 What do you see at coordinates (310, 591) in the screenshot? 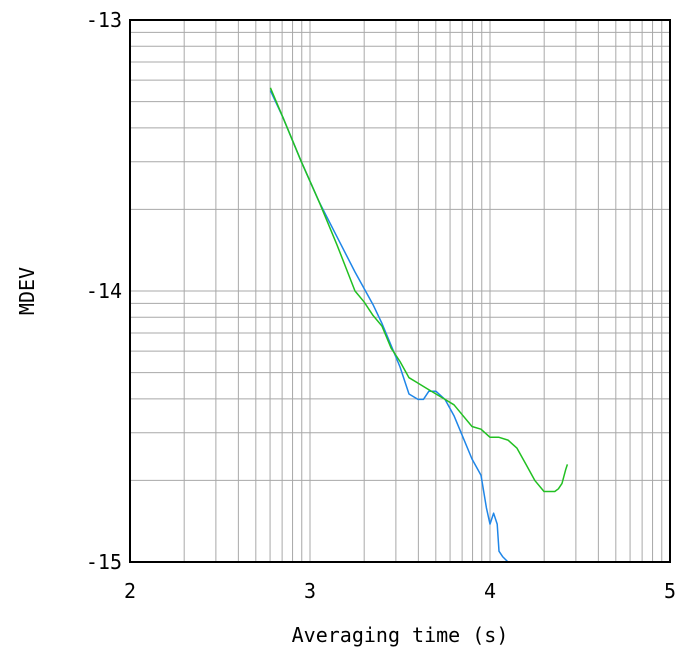
I see `x-tick-label: 3` at bounding box center [310, 591].